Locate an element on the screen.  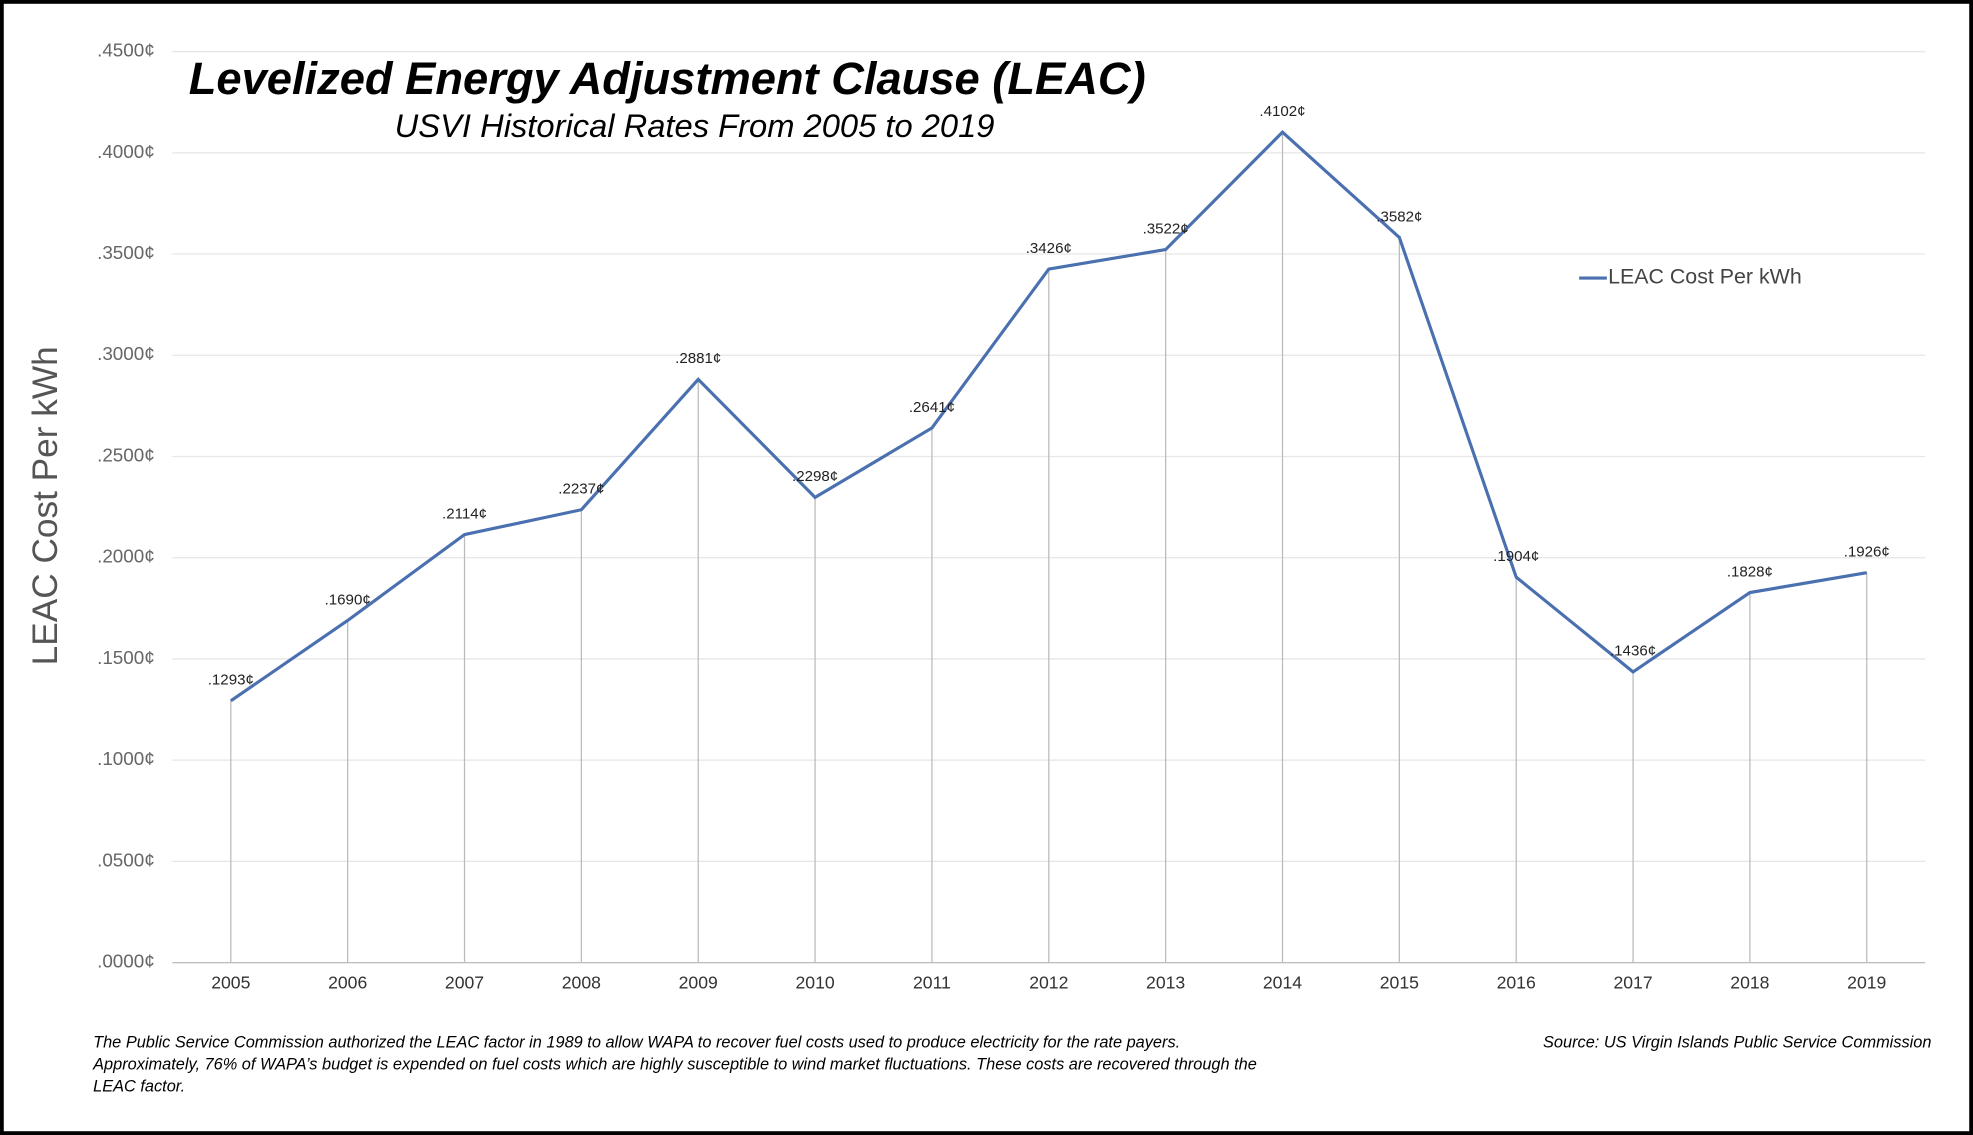
x-tick-label: 2006 is located at coordinates (347, 983).